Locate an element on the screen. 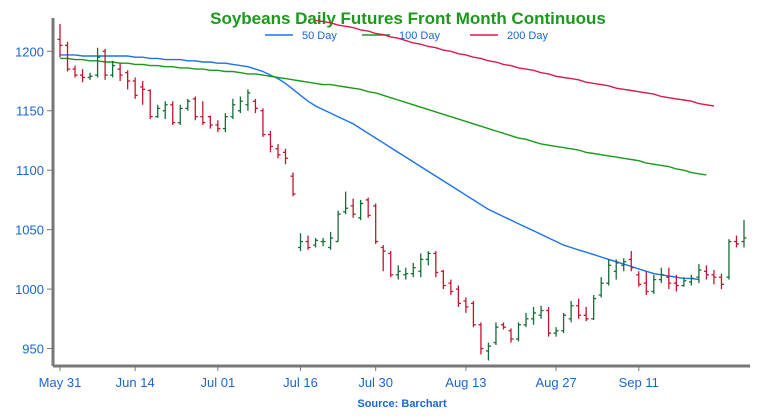 This screenshot has height=420, width=759. legend-label: 50 Day is located at coordinates (319, 36).